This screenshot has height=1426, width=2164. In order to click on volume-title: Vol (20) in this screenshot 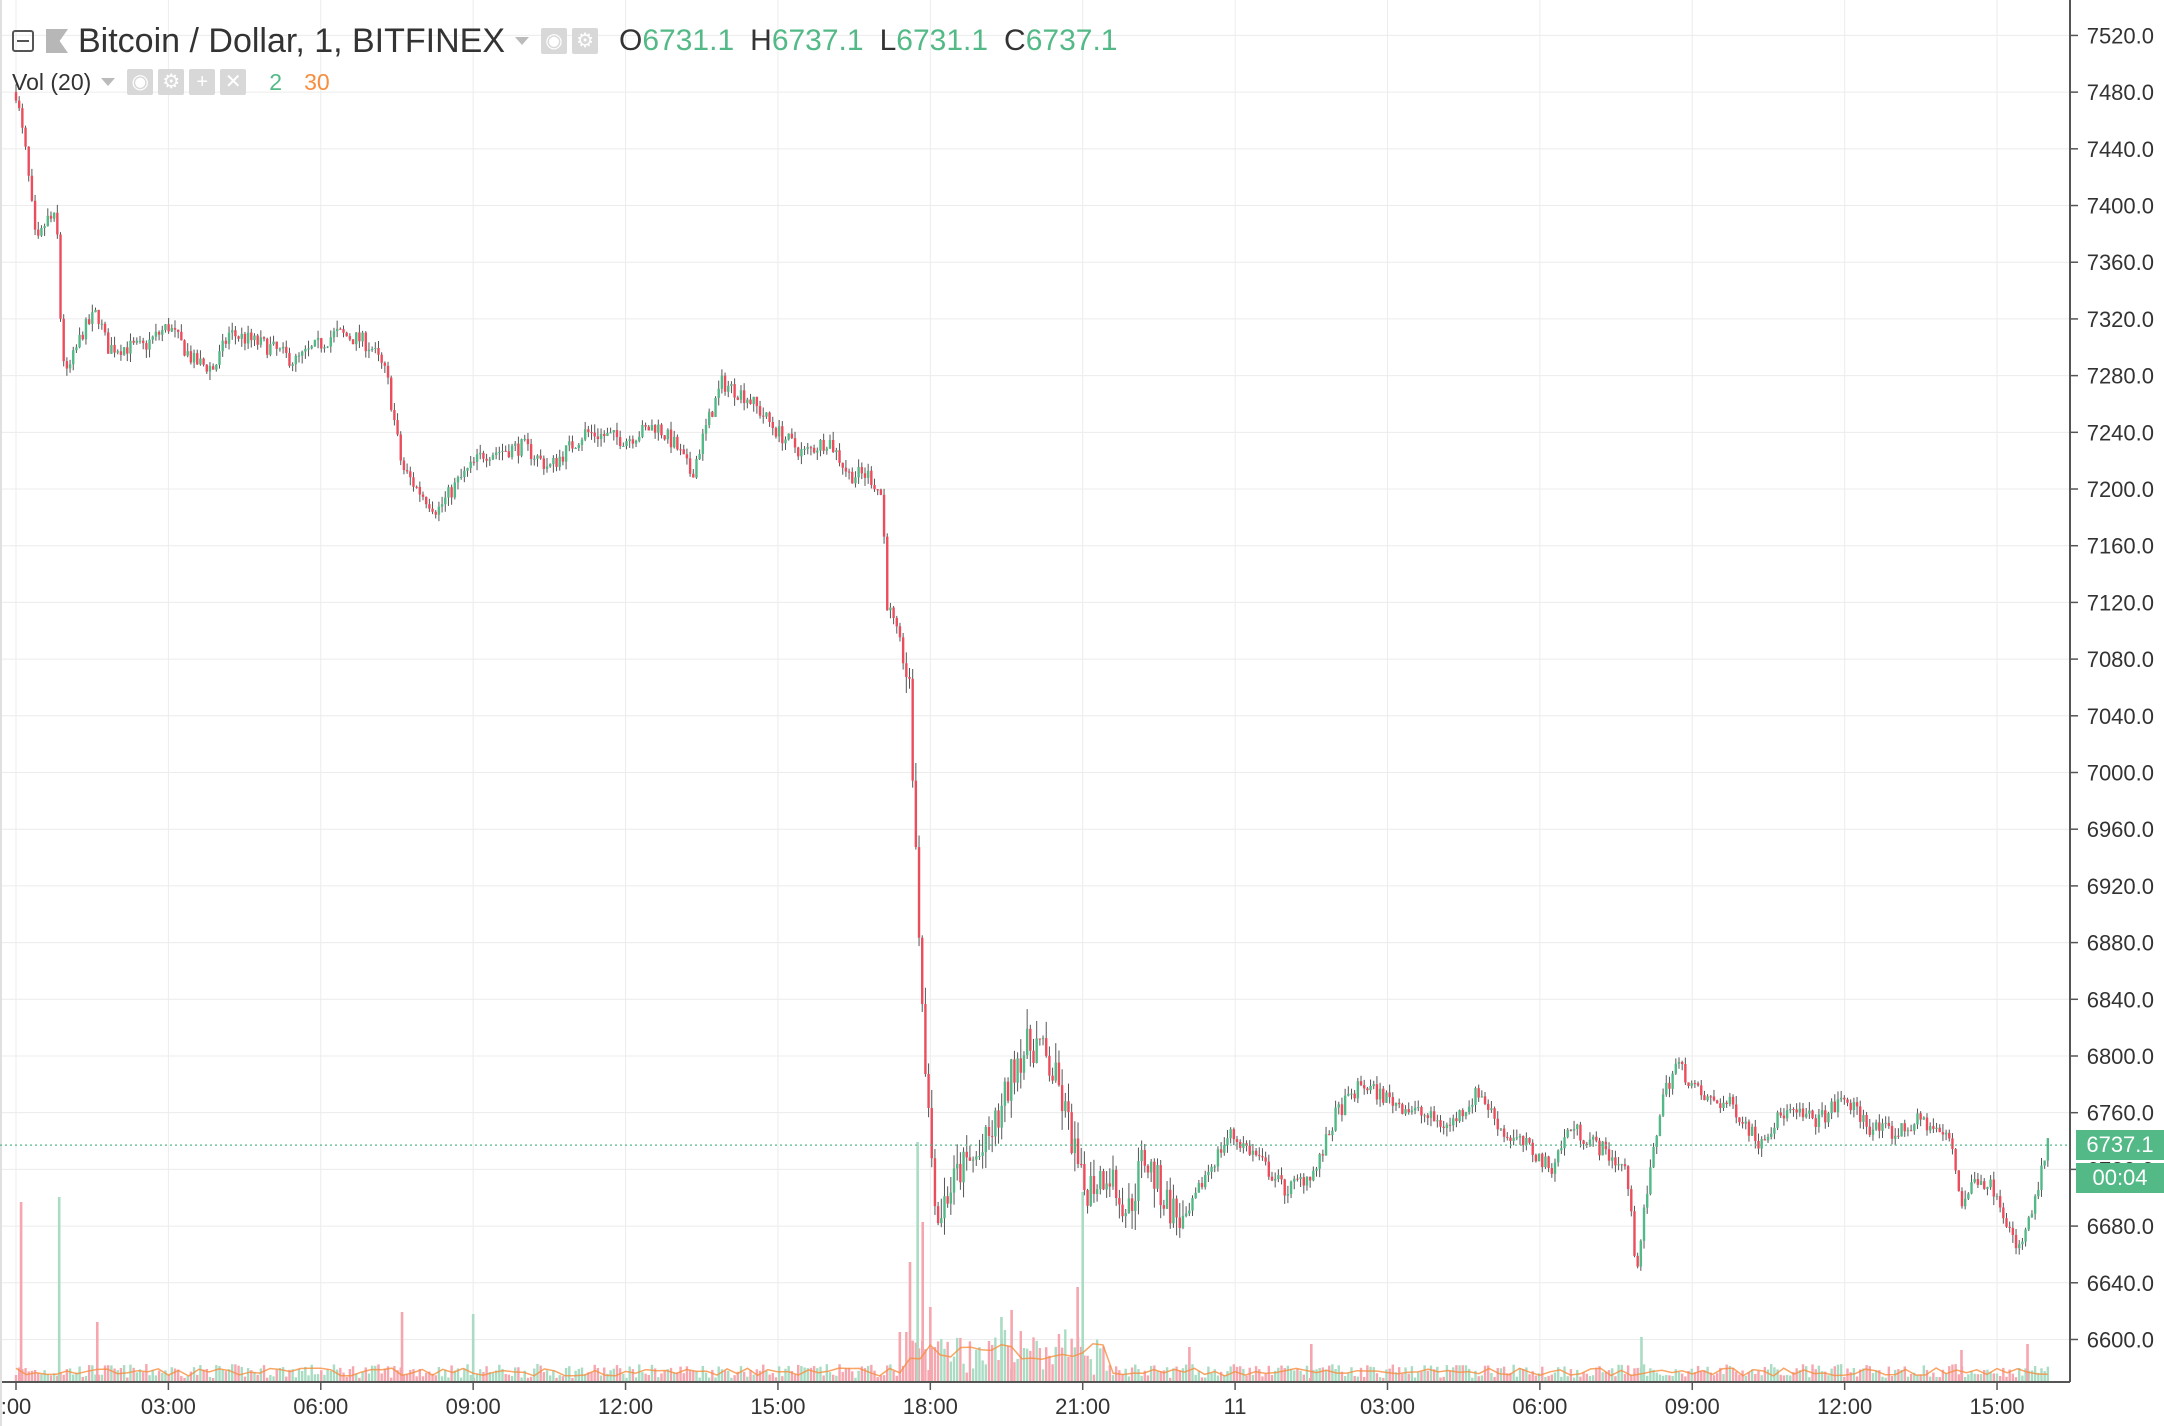, I will do `click(52, 81)`.